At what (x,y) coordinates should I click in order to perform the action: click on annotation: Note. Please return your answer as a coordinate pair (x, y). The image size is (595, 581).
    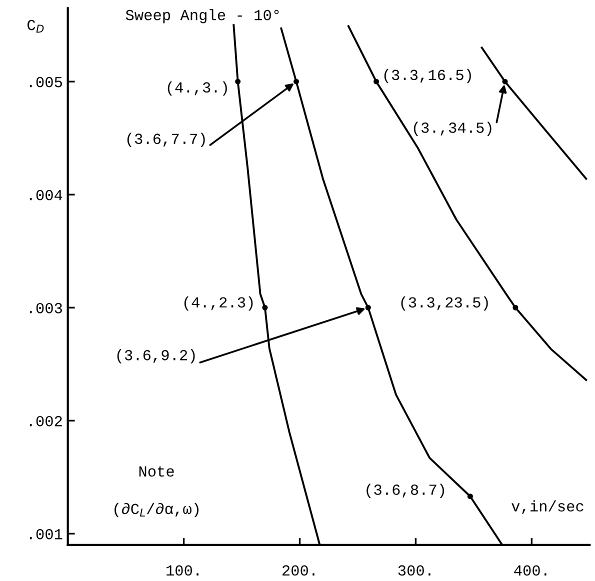
    Looking at the image, I should click on (156, 471).